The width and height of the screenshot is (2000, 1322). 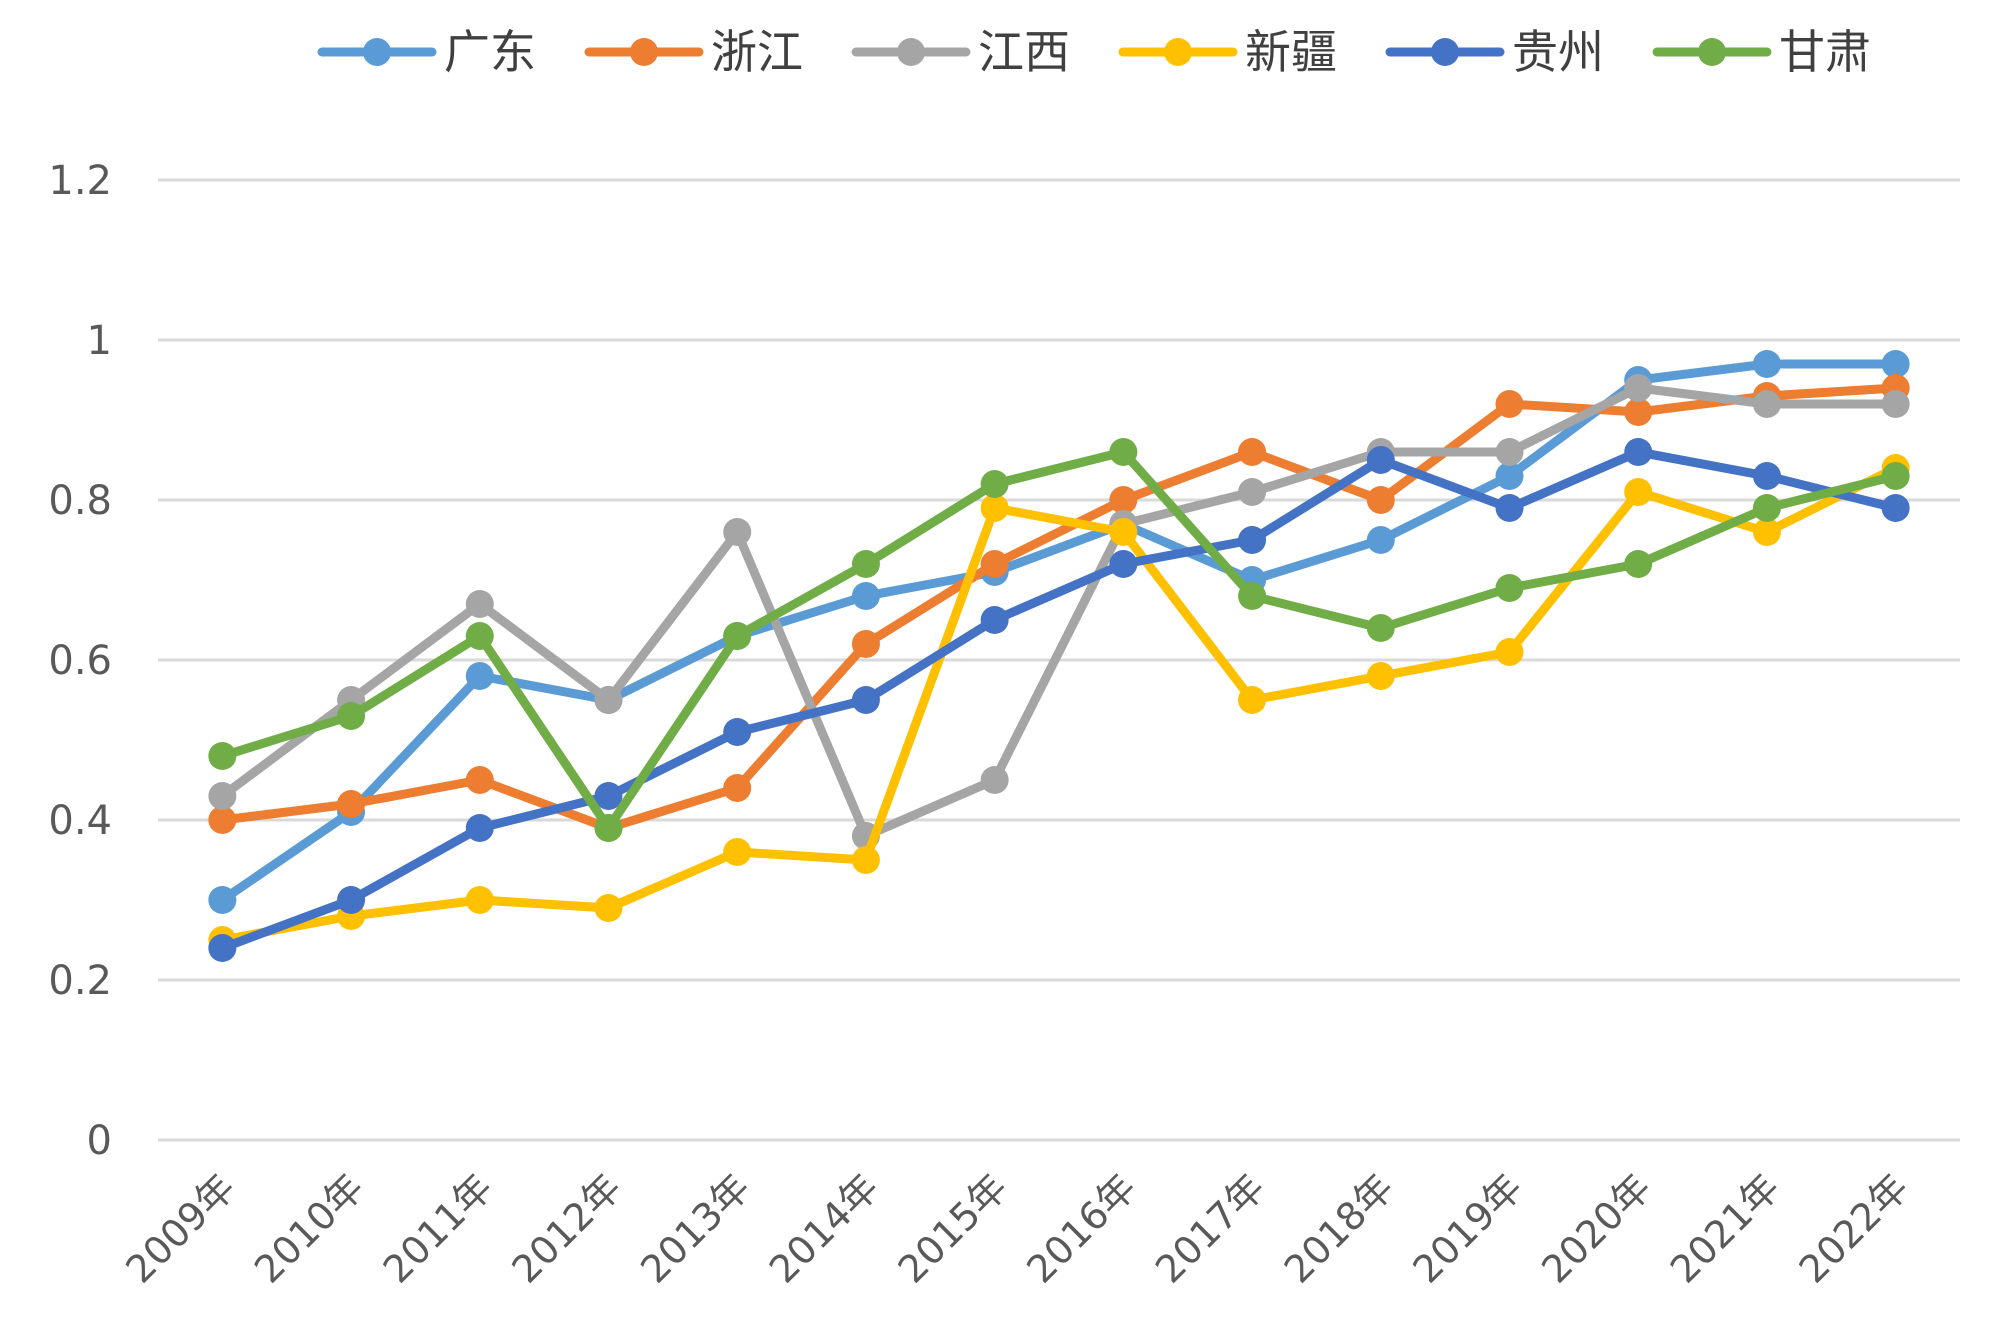 What do you see at coordinates (490, 52) in the screenshot?
I see `legend-label: 广东` at bounding box center [490, 52].